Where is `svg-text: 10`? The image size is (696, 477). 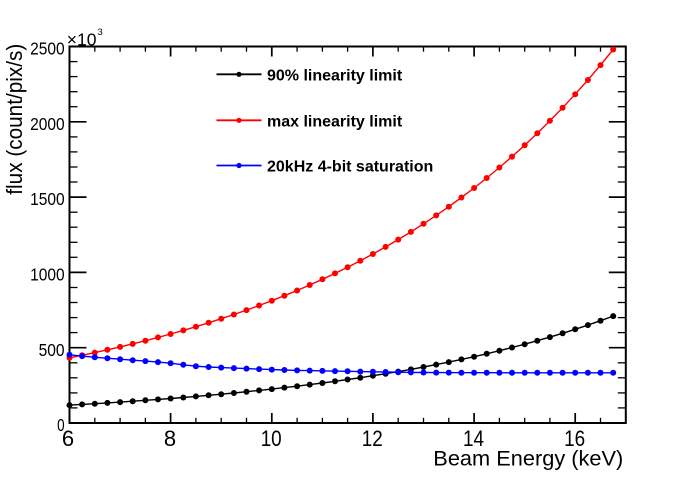
svg-text: 10 is located at coordinates (271, 438).